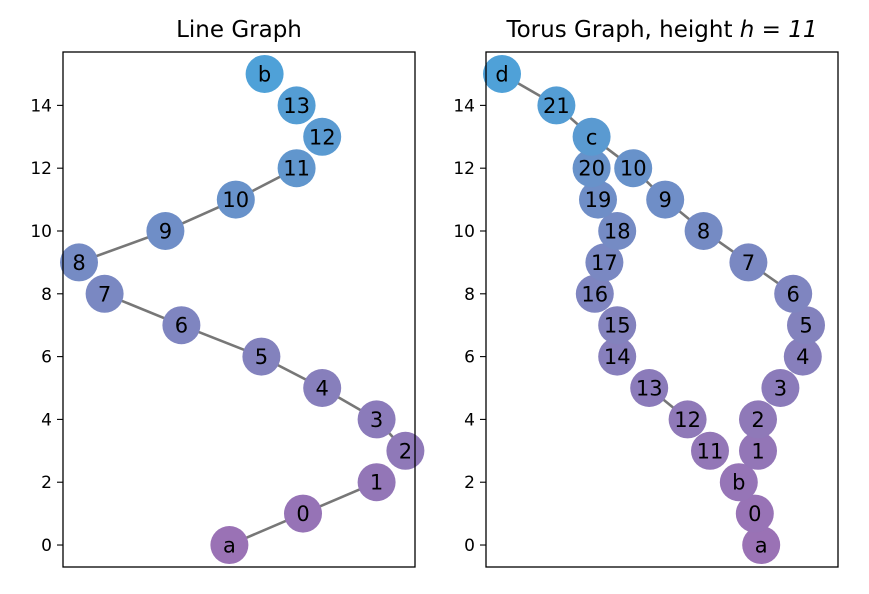  I want to click on line-graph-node-b, so click(264, 73).